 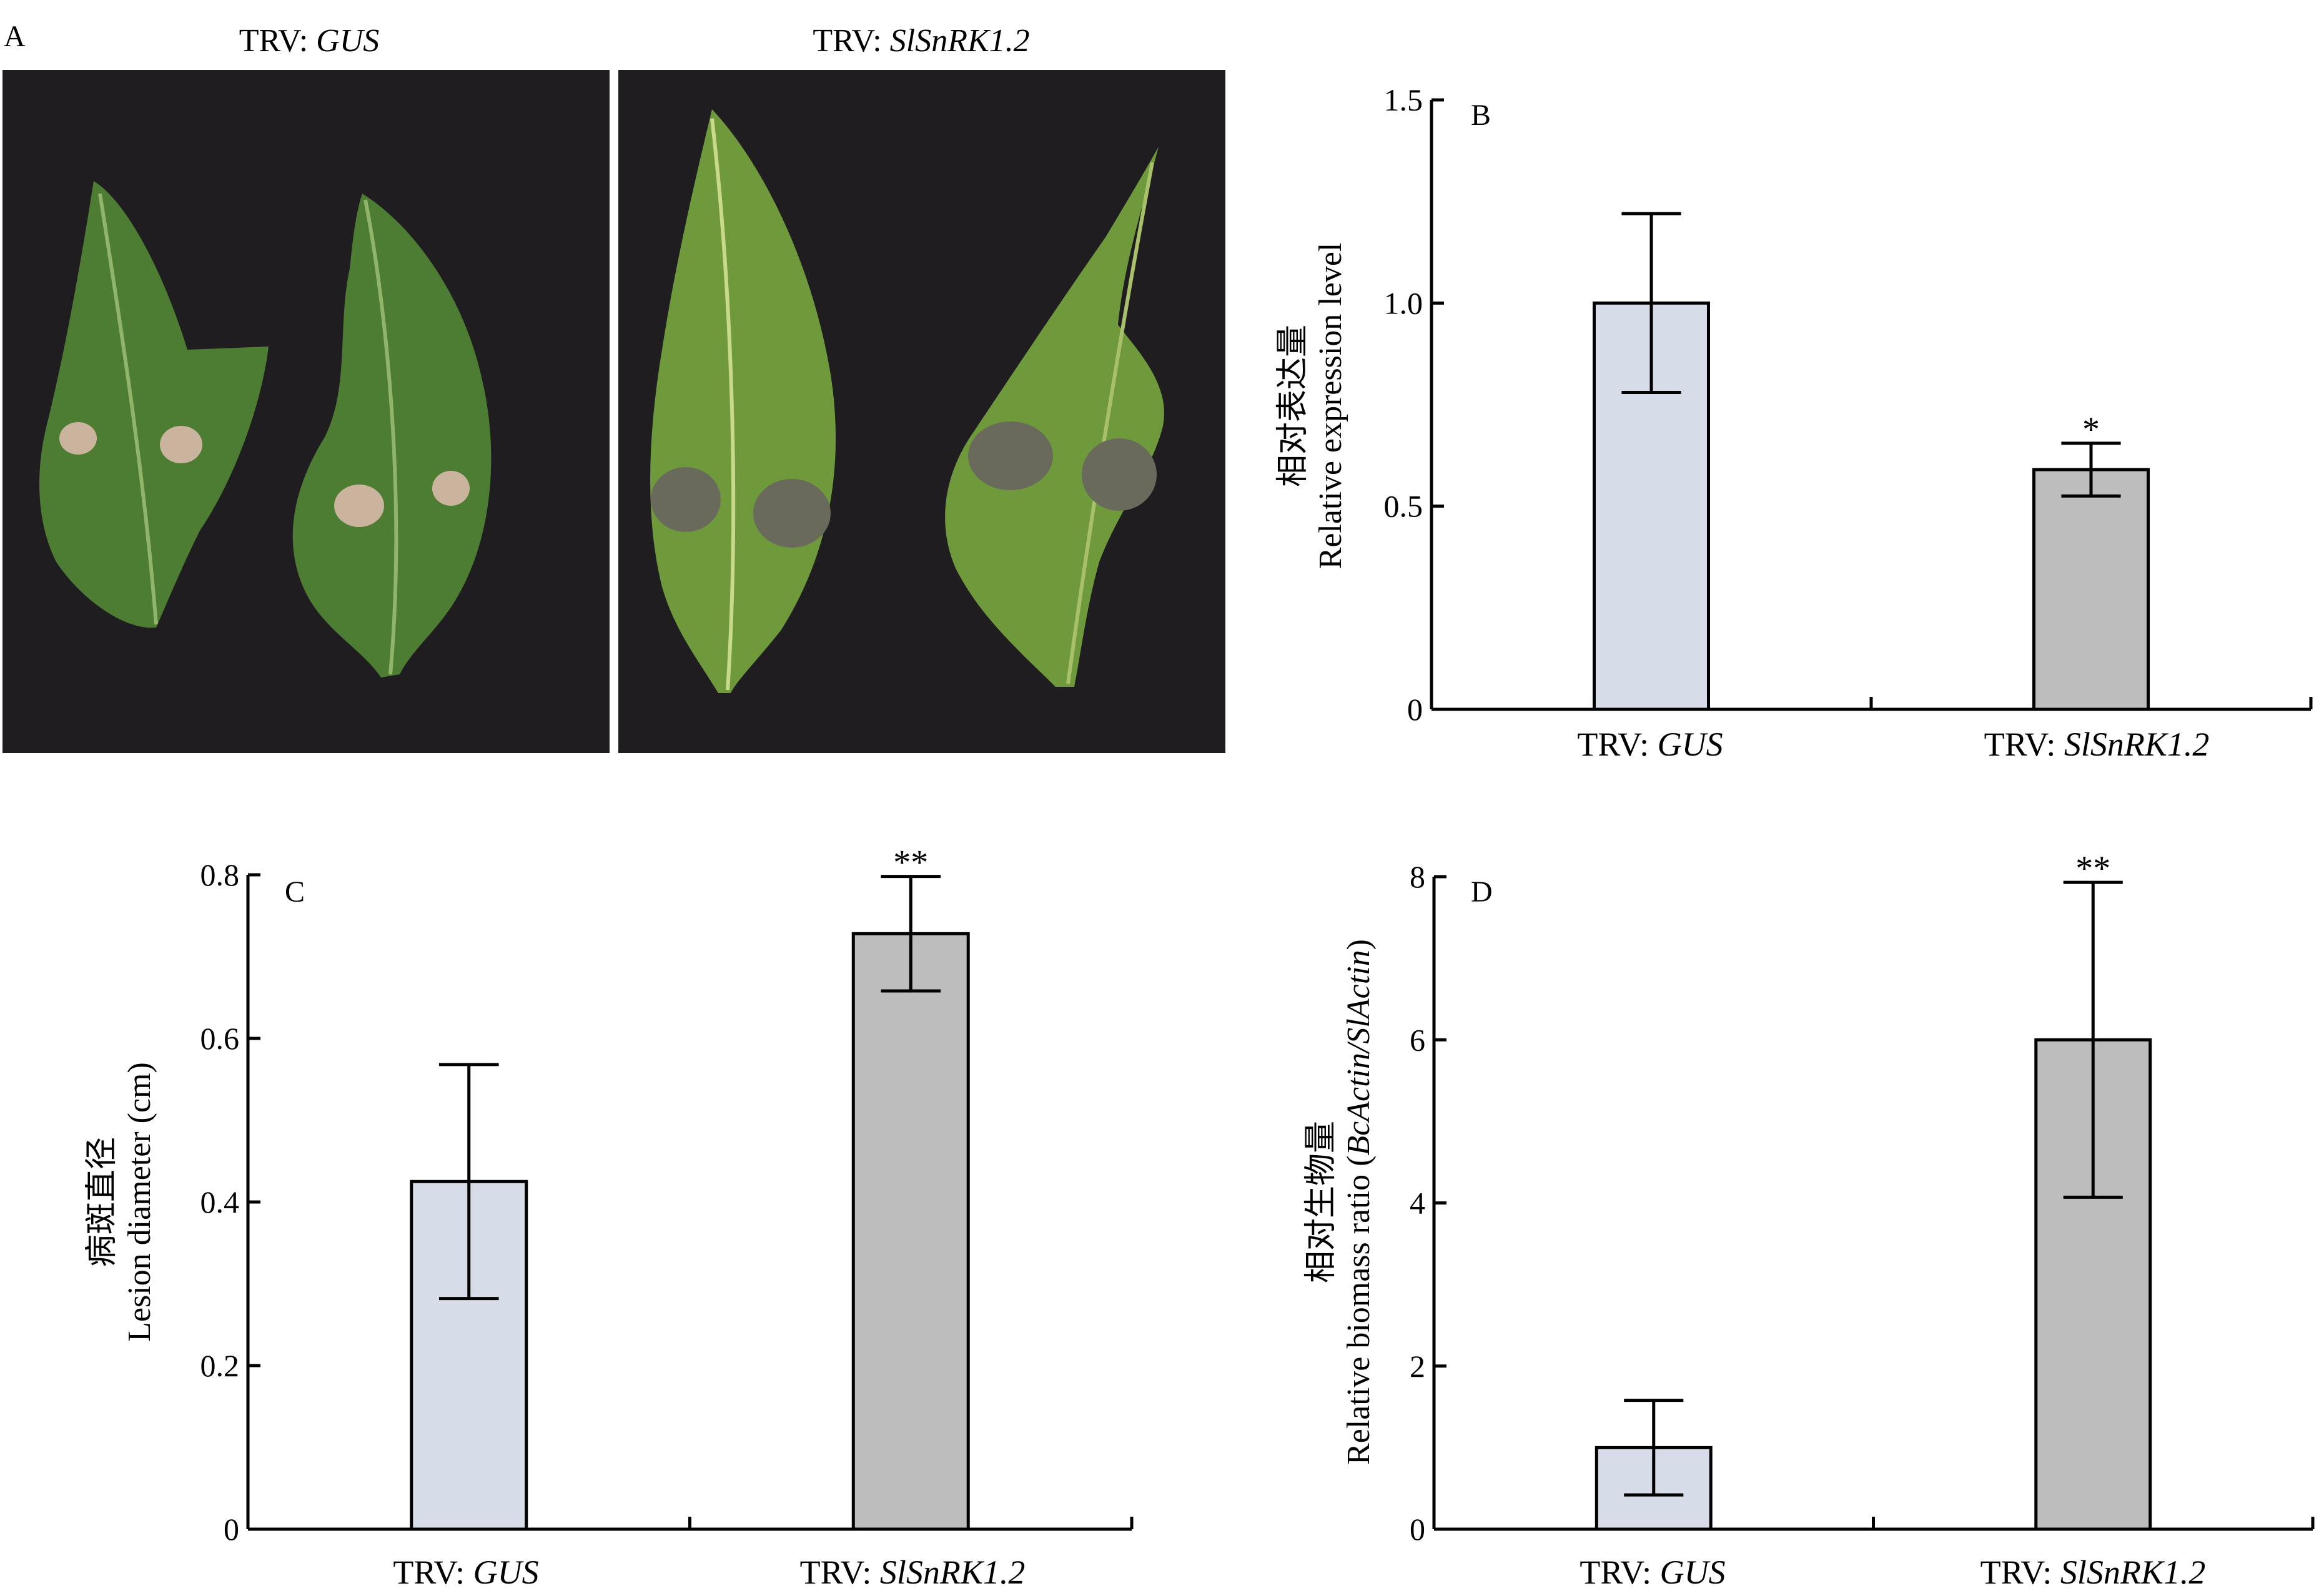 What do you see at coordinates (380, 437) in the screenshot?
I see `leaf-gus-right-vein` at bounding box center [380, 437].